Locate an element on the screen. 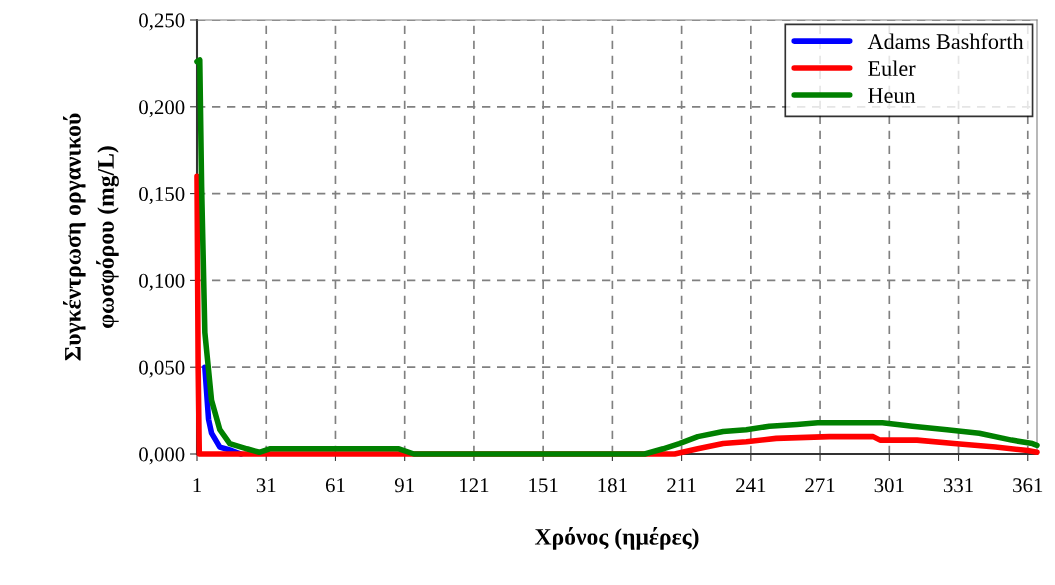 The image size is (1055, 585). legend-label: Adams Bashforth is located at coordinates (945, 41).